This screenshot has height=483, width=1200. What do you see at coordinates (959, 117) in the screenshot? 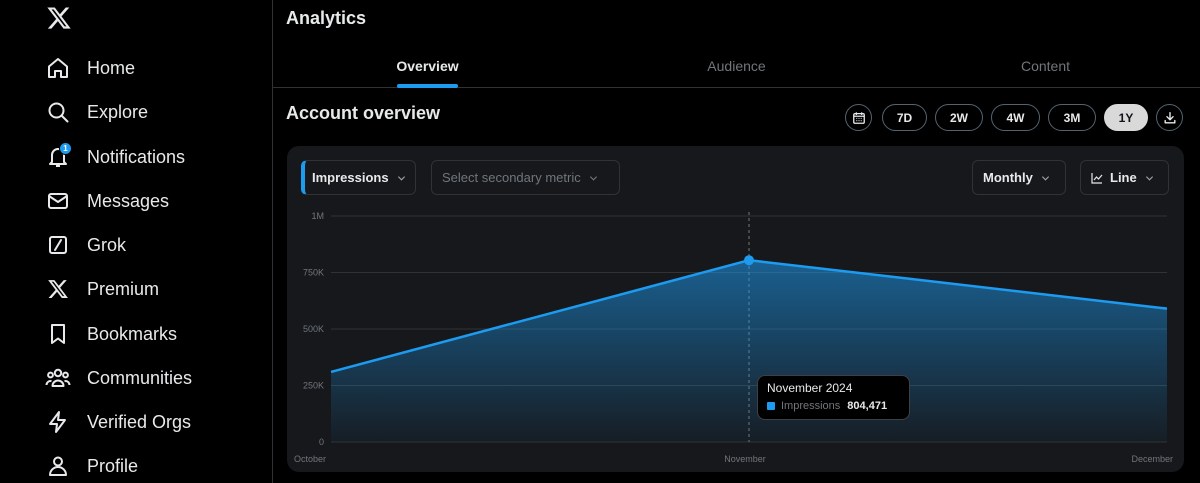
I see `range-2w-button: 2W` at bounding box center [959, 117].